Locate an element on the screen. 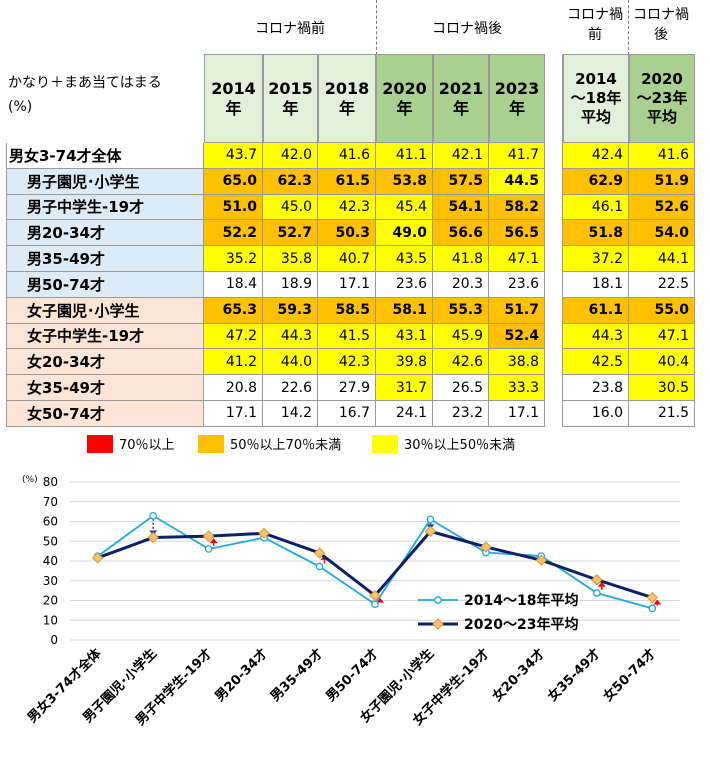 This screenshot has height=775, width=710. table-cell: 45.4 is located at coordinates (404, 207).